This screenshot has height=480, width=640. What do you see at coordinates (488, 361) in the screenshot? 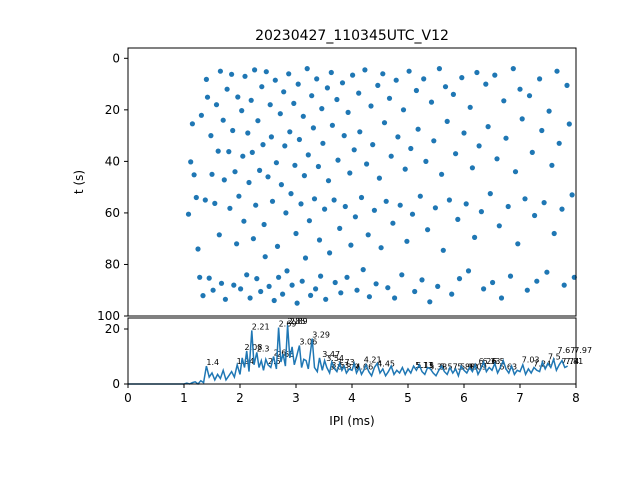
I see `histogram-peak-label: 6.26` at bounding box center [488, 361].